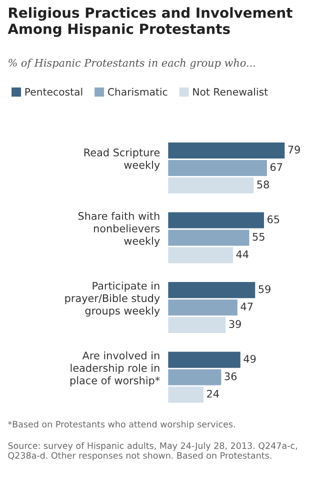 The image size is (309, 477). I want to click on data-label: 47, so click(246, 306).